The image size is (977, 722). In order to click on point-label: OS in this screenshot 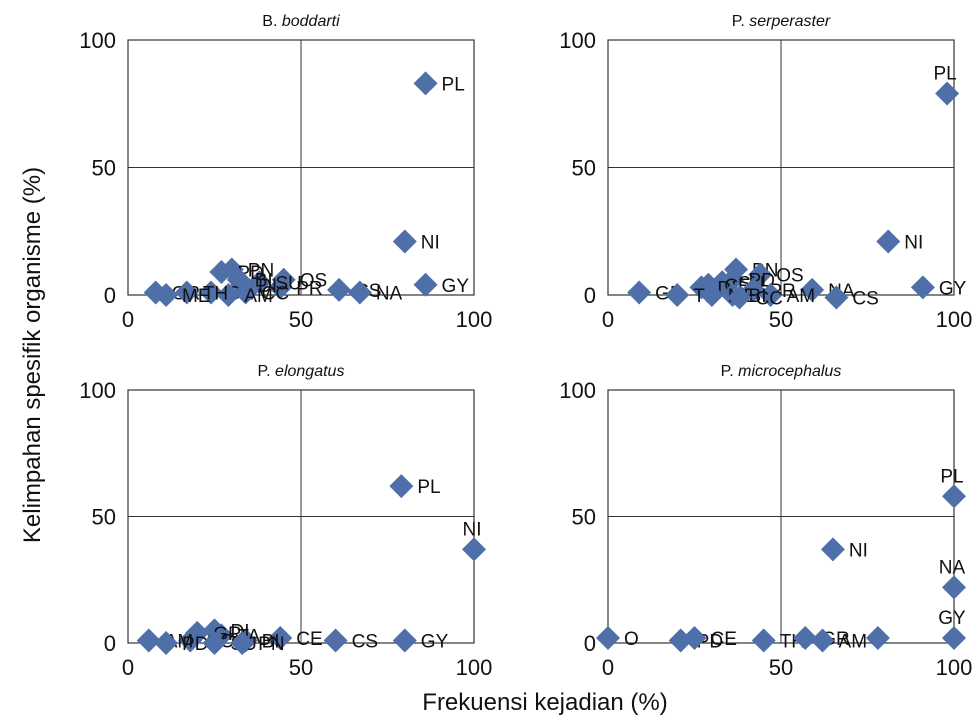, I will do `click(313, 281)`.